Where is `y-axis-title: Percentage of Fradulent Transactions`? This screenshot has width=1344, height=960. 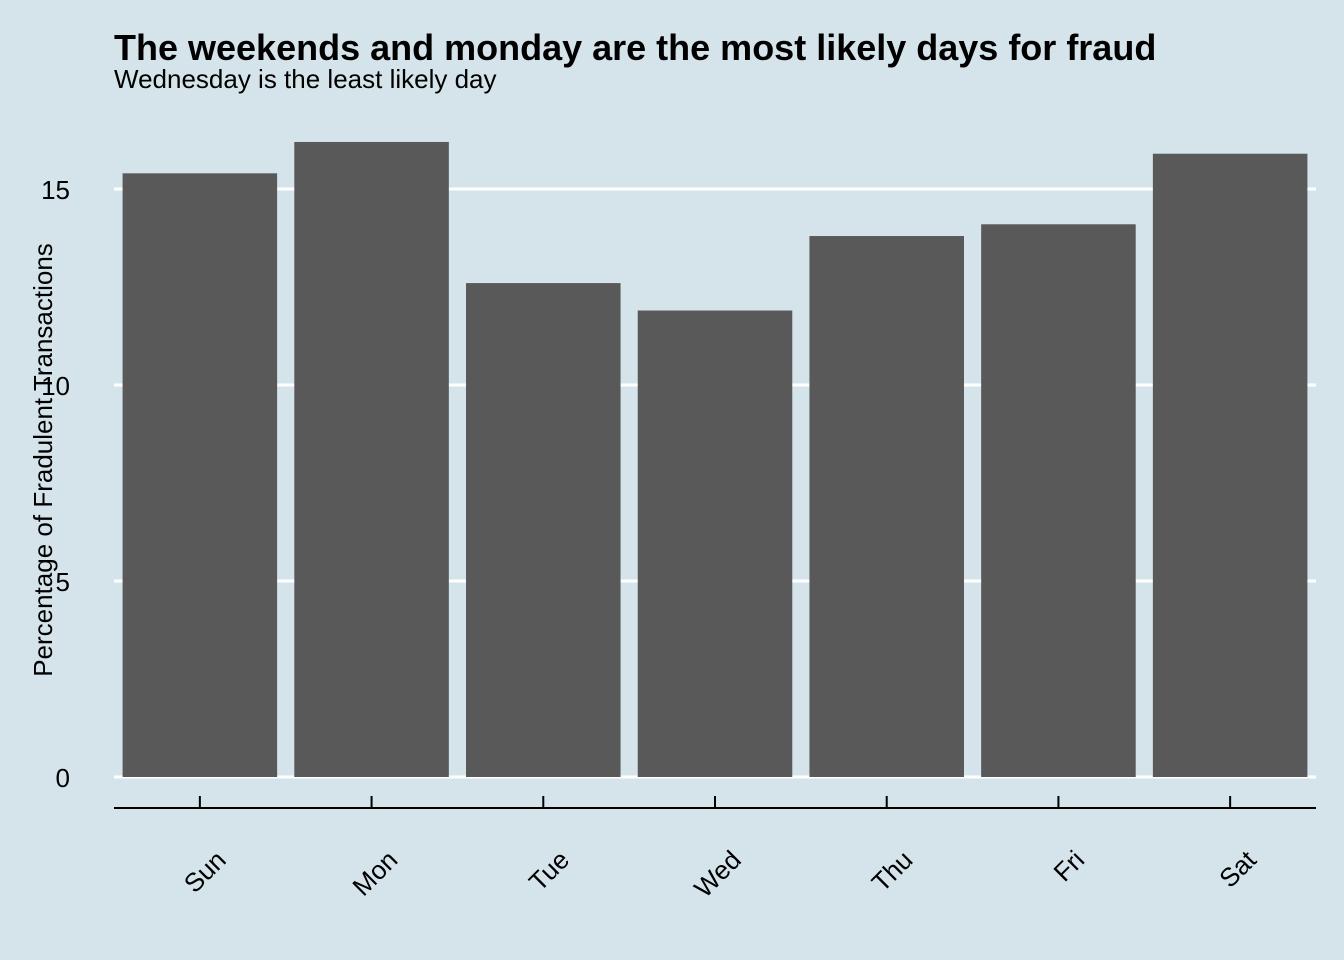 y-axis-title: Percentage of Fradulent Transactions is located at coordinates (43, 460).